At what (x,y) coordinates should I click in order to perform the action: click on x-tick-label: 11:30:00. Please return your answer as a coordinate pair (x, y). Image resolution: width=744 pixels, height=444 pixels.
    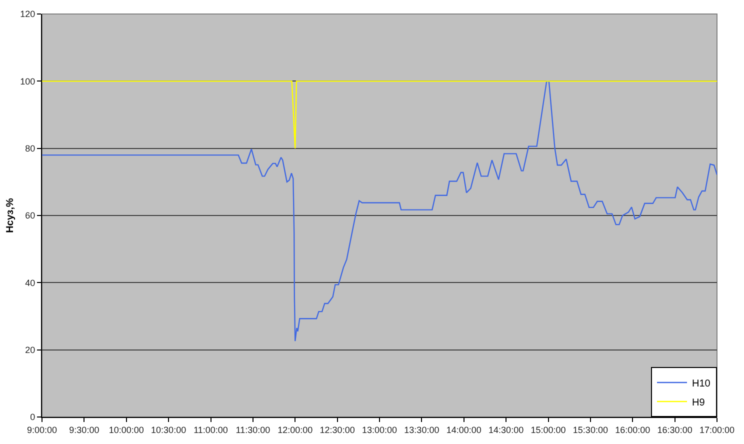
    Looking at the image, I should click on (253, 429).